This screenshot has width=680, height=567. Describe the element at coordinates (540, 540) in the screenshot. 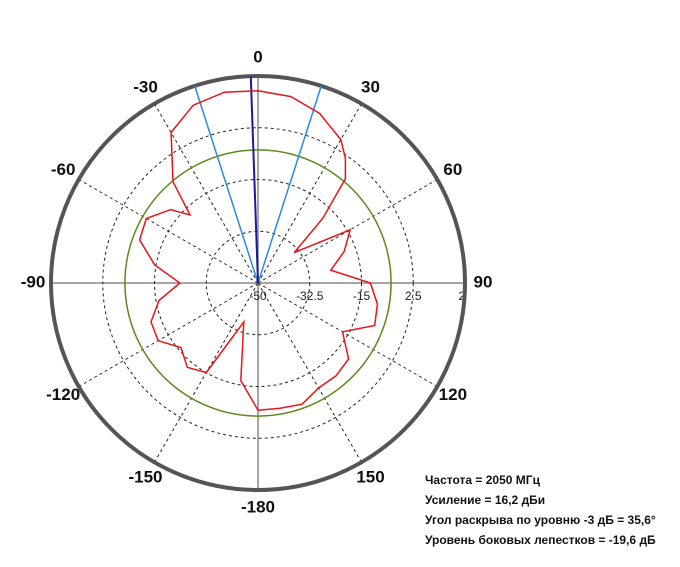

I see `annotation: Уровень боковых лепестков = -19,6 дБ` at that location.